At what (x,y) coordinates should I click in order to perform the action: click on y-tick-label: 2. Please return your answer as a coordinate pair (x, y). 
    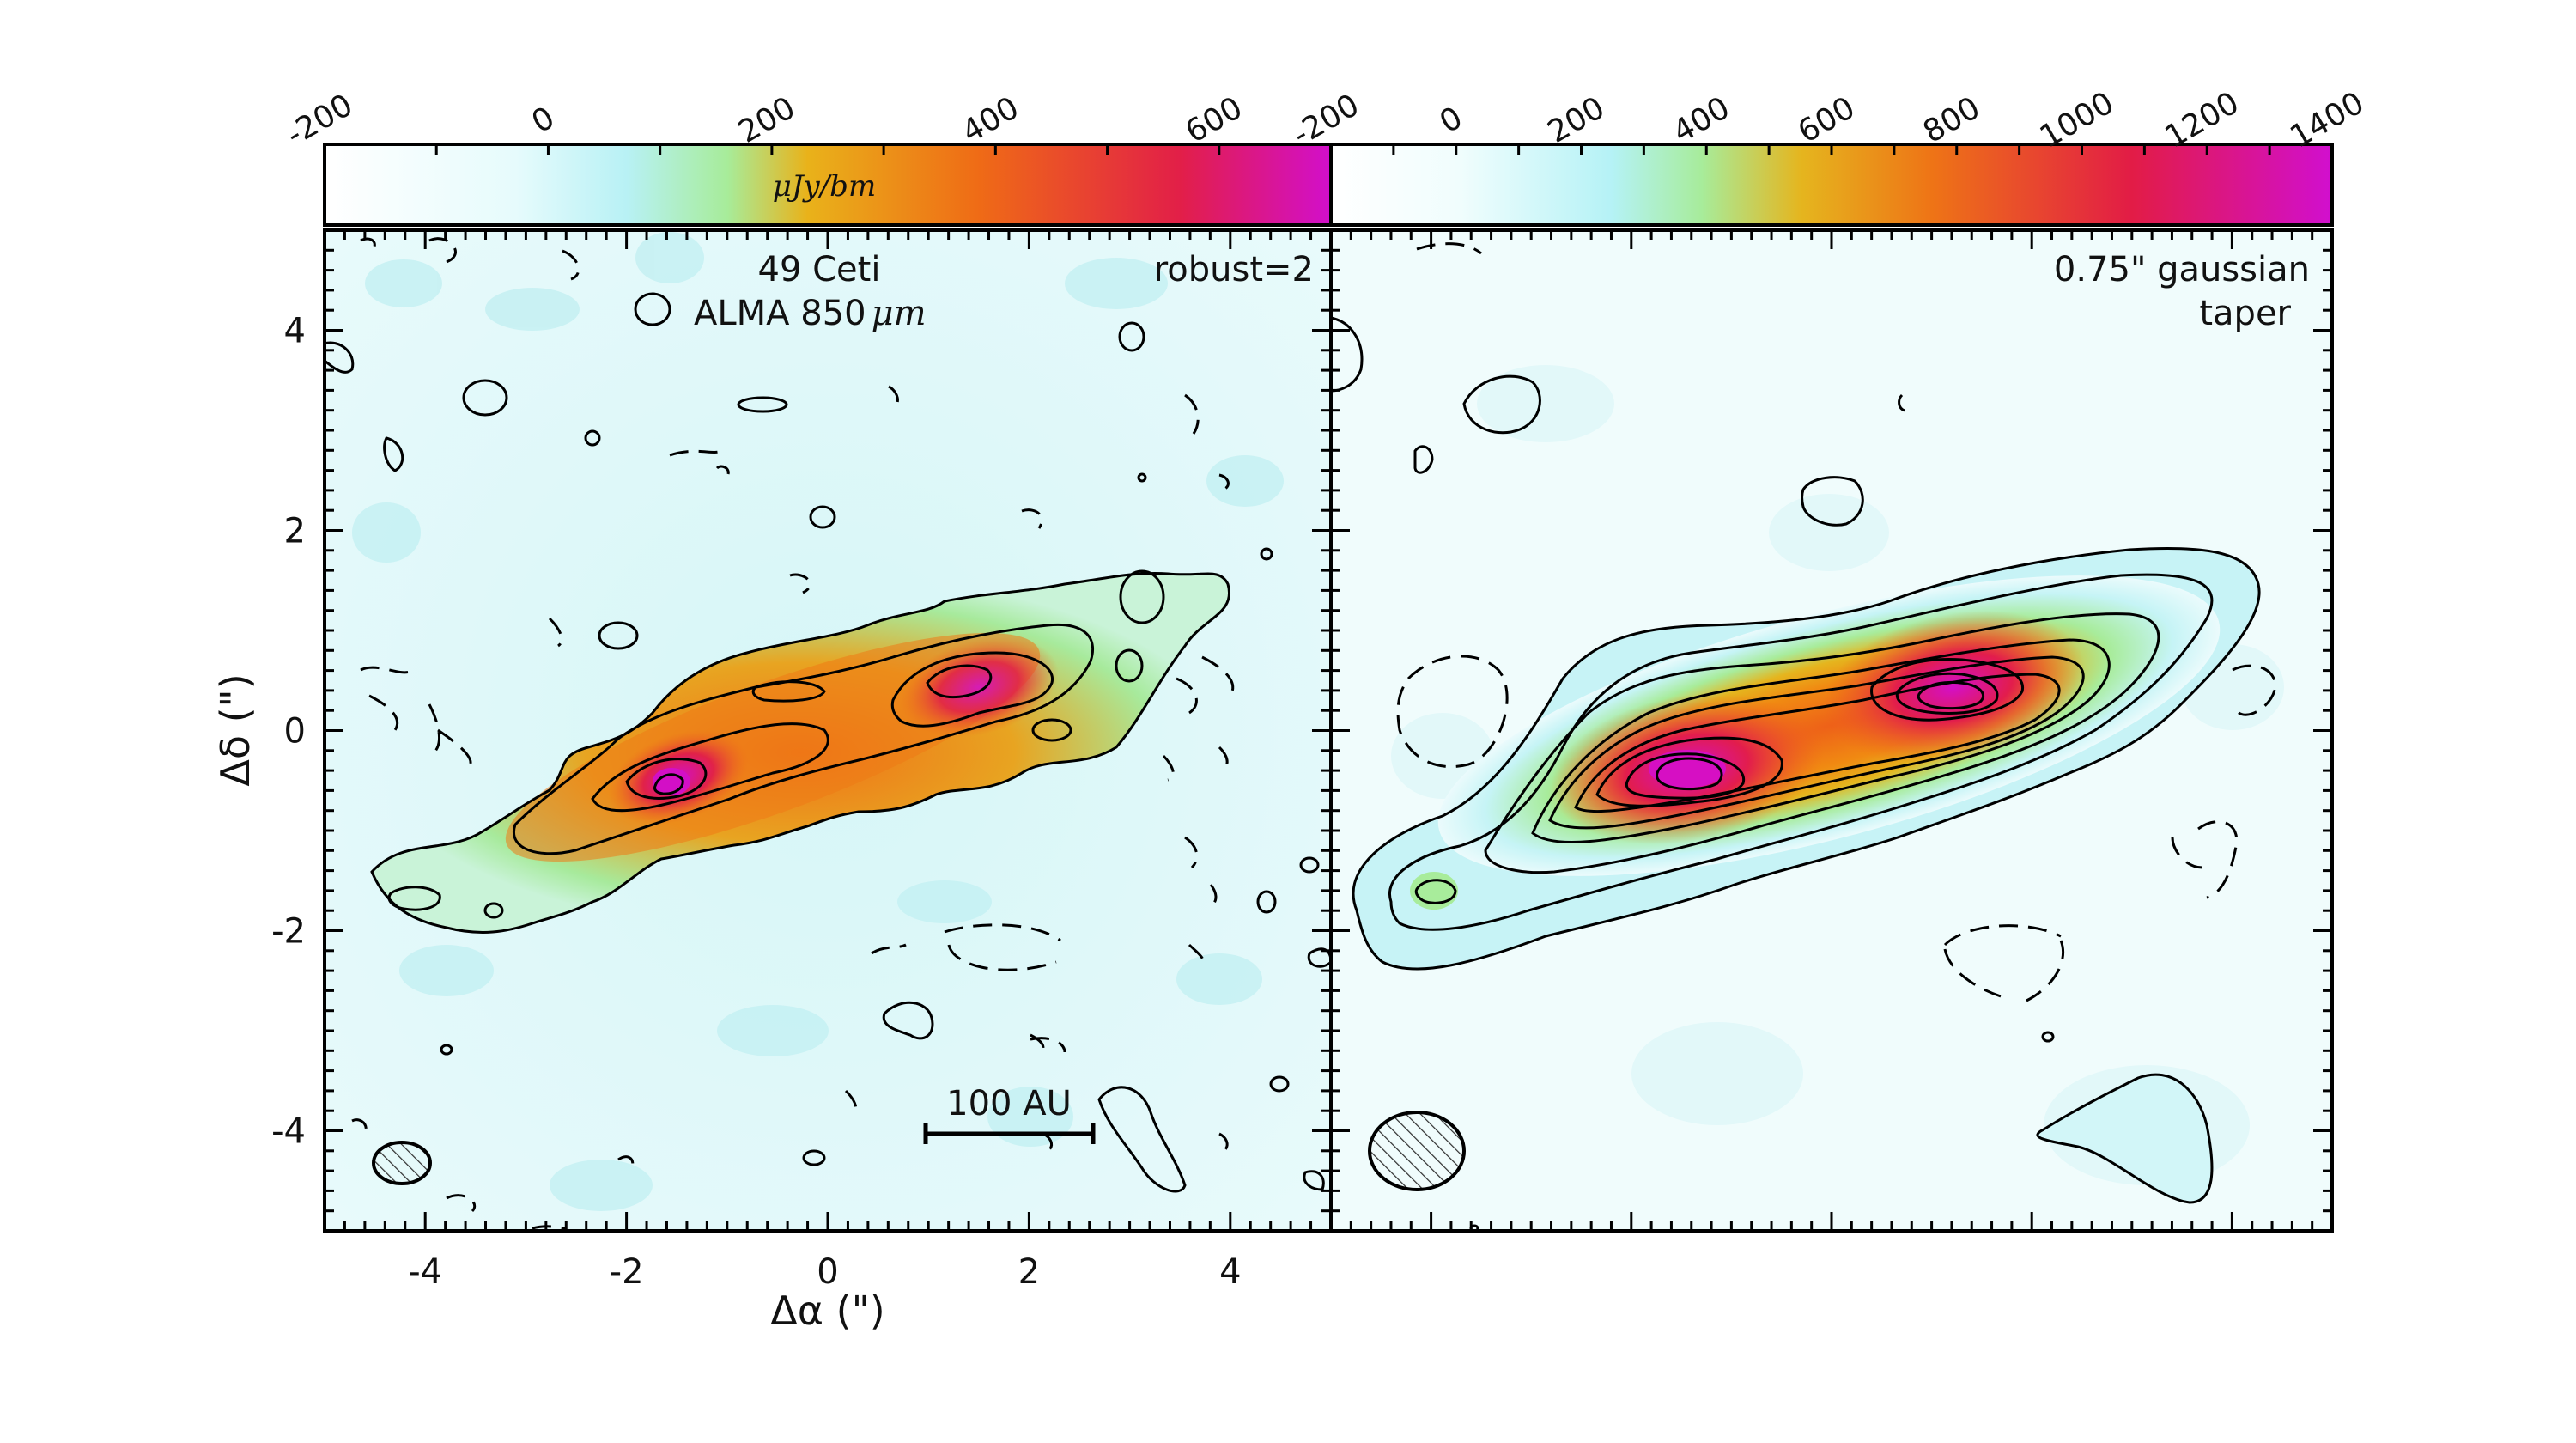
    Looking at the image, I should click on (295, 531).